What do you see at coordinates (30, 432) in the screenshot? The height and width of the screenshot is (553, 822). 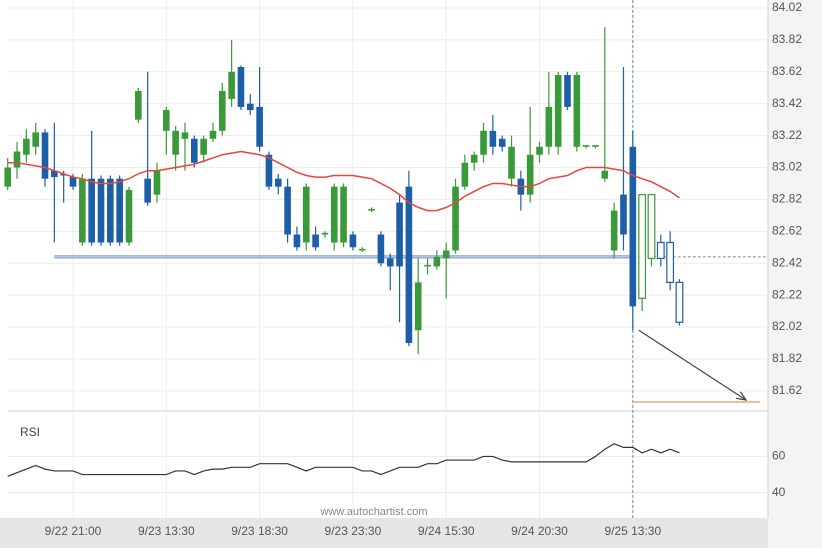 I see `rsi-label: RSI` at bounding box center [30, 432].